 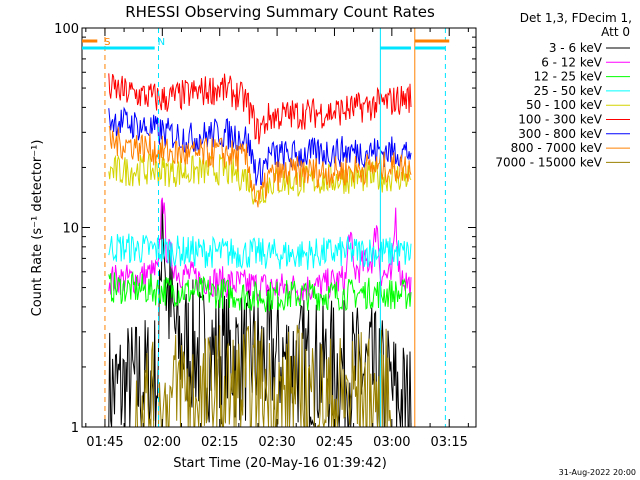 I want to click on marker-label-n: N, so click(x=161, y=42).